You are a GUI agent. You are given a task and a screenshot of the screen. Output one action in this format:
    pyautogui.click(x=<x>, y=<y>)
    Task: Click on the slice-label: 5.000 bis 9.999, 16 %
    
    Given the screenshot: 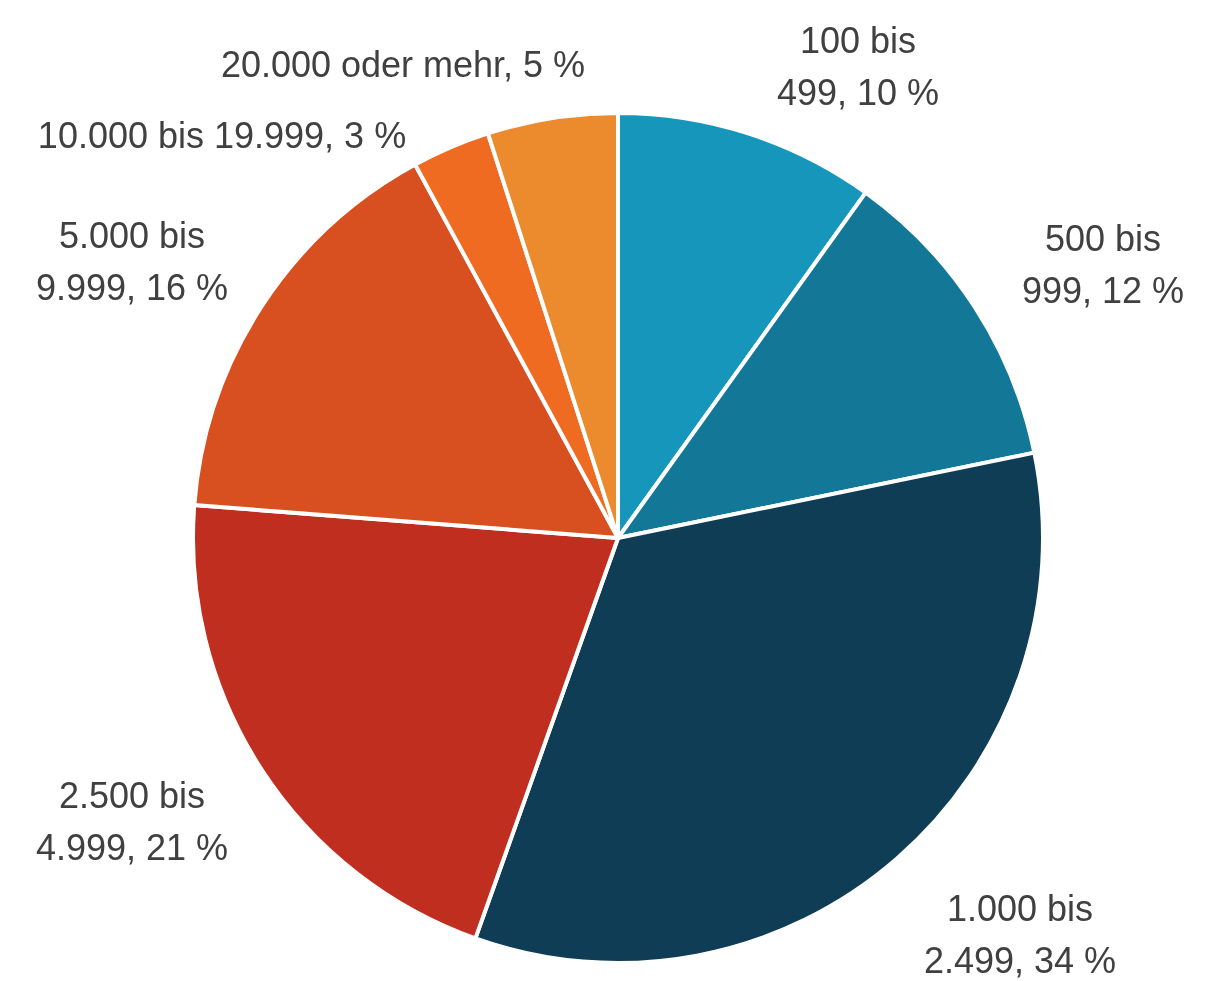 What is the action you would take?
    pyautogui.click(x=132, y=261)
    